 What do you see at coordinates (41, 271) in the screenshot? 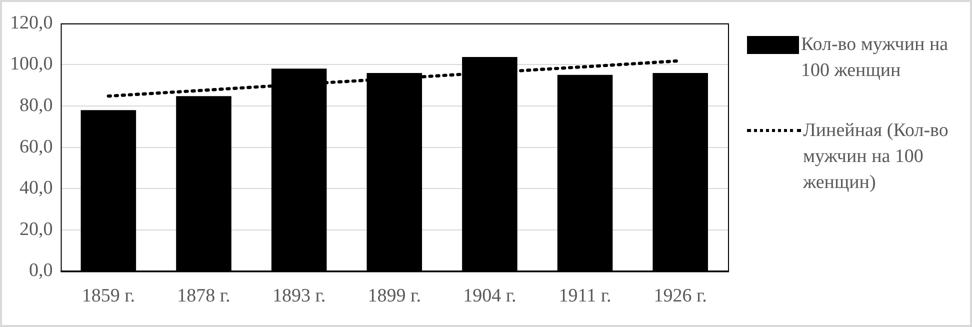
I see `y-tick-label: 0,0` at bounding box center [41, 271].